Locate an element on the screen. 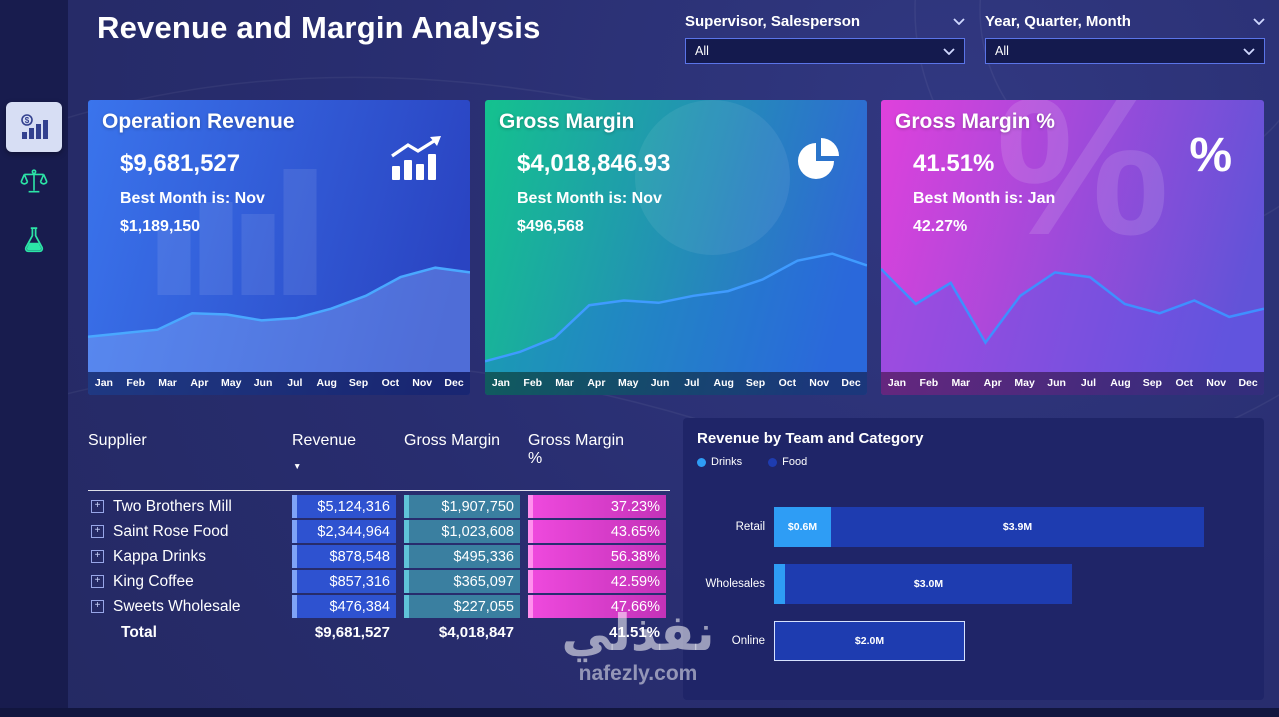 The width and height of the screenshot is (1279, 717). bar-category-label: Wholesales is located at coordinates (735, 584).